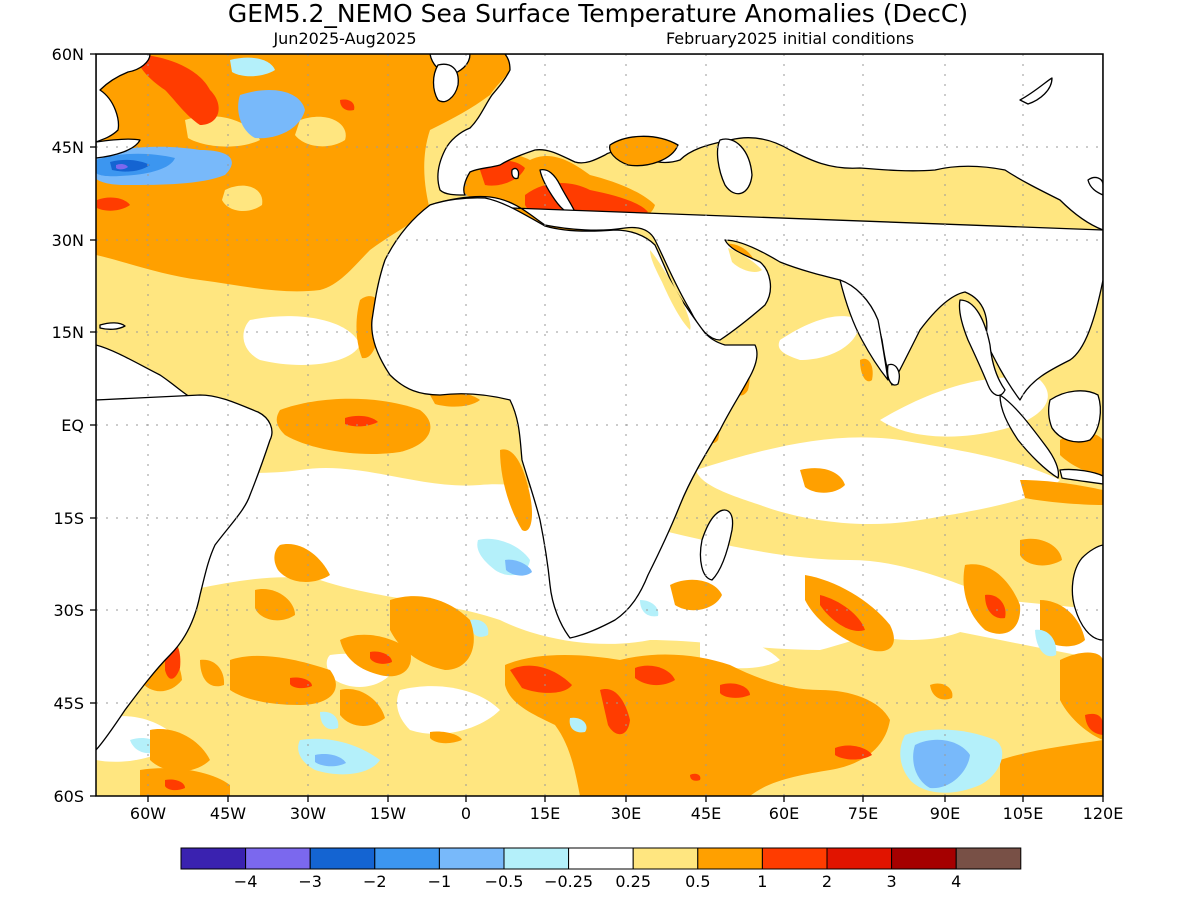 This screenshot has width=1200, height=900. I want to click on lon-label: 90E, so click(945, 813).